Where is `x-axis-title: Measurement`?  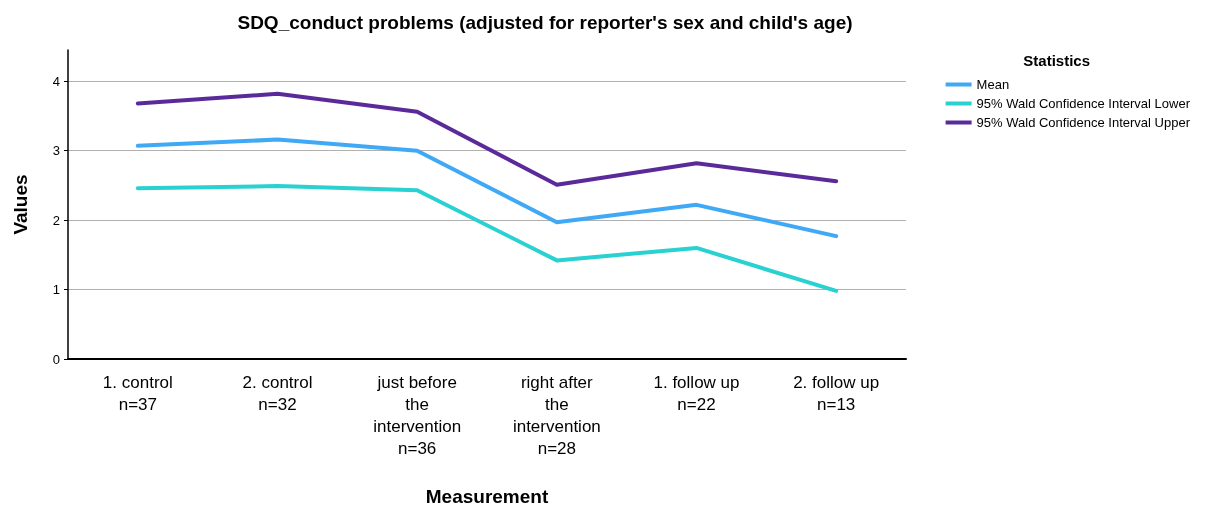
x-axis-title: Measurement is located at coordinates (487, 496).